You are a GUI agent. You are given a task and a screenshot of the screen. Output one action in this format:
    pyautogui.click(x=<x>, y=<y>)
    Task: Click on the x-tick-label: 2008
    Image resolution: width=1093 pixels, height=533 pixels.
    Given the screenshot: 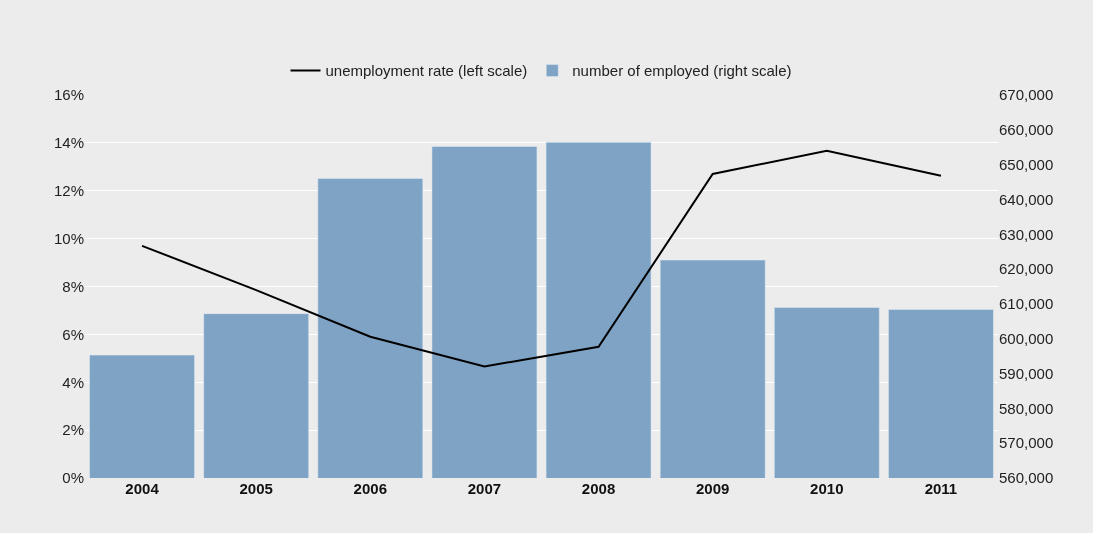 What is the action you would take?
    pyautogui.click(x=598, y=488)
    